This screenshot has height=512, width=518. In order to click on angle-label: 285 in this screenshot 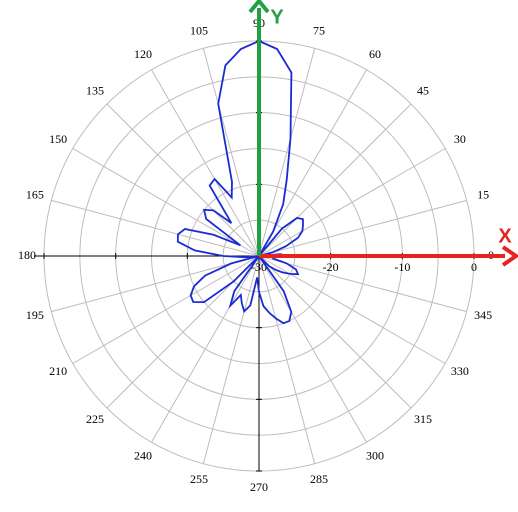, I will do `click(319, 479)`.